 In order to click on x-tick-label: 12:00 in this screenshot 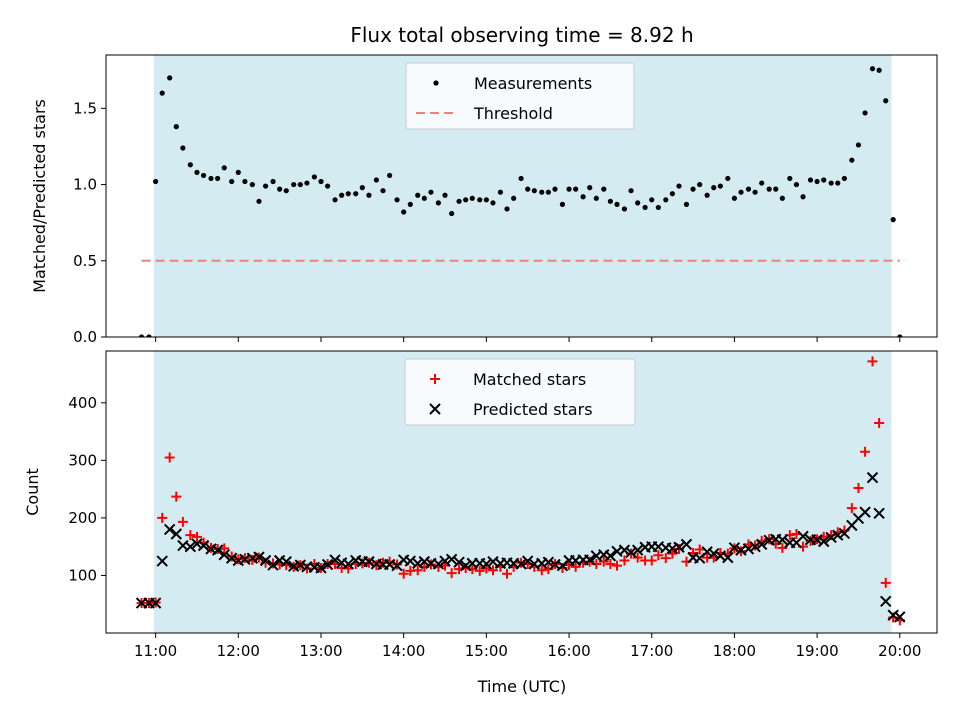, I will do `click(238, 651)`.